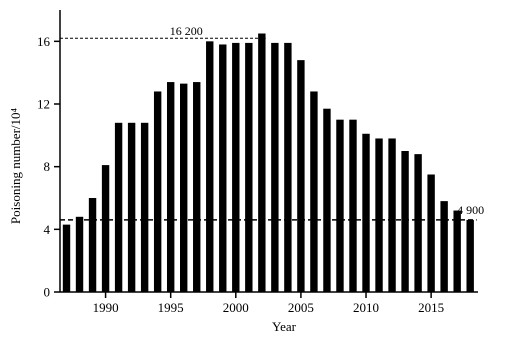  What do you see at coordinates (353, 205) in the screenshot?
I see `bar-2009` at bounding box center [353, 205].